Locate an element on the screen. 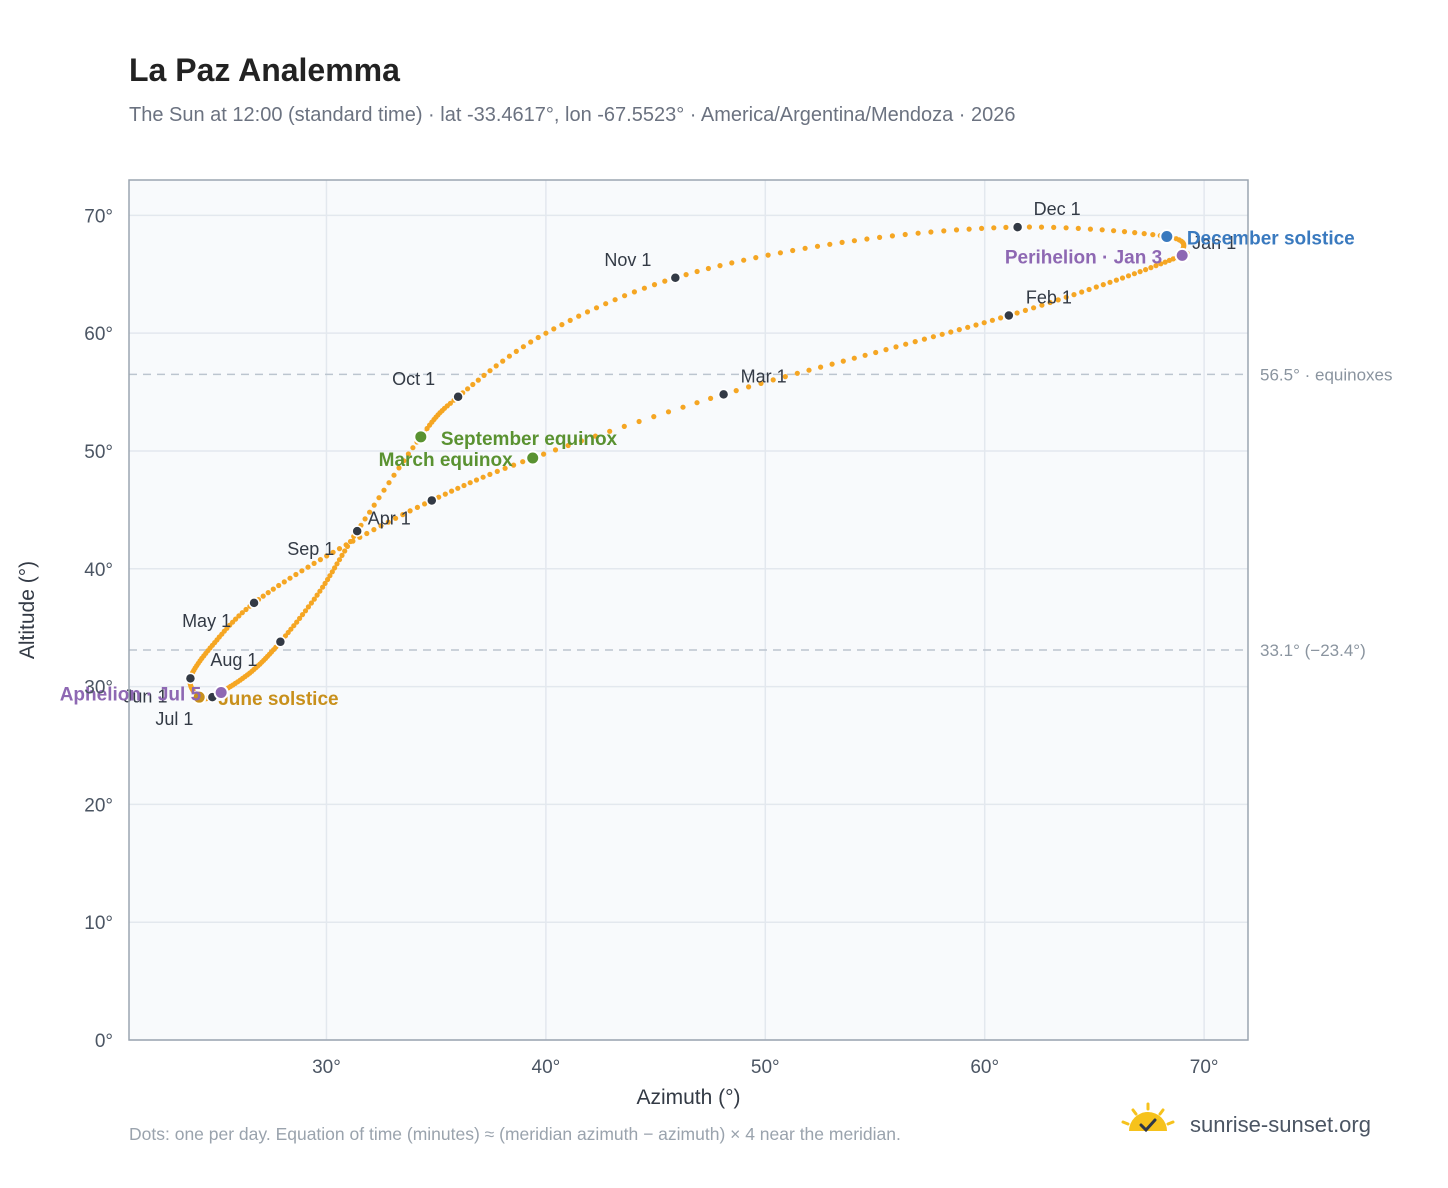  month-label: Jun 1 is located at coordinates (145, 696).